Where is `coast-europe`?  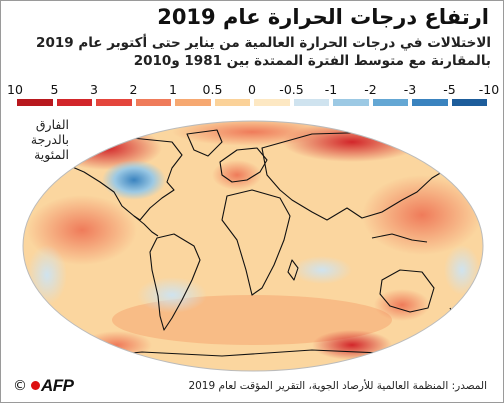
coast-europe is located at coordinates (243, 165).